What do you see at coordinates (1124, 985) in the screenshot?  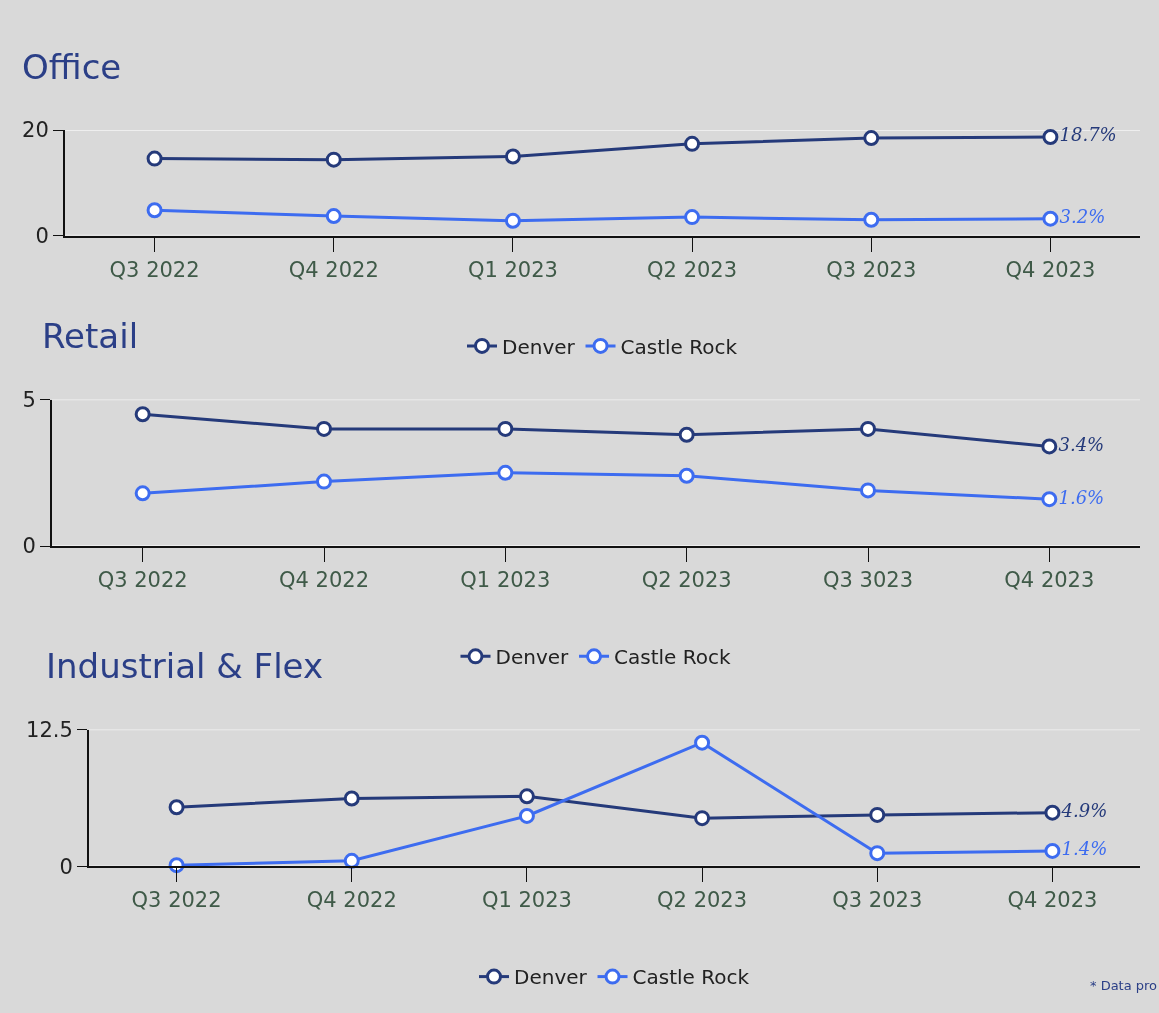 I see `text: * Data pro` at bounding box center [1124, 985].